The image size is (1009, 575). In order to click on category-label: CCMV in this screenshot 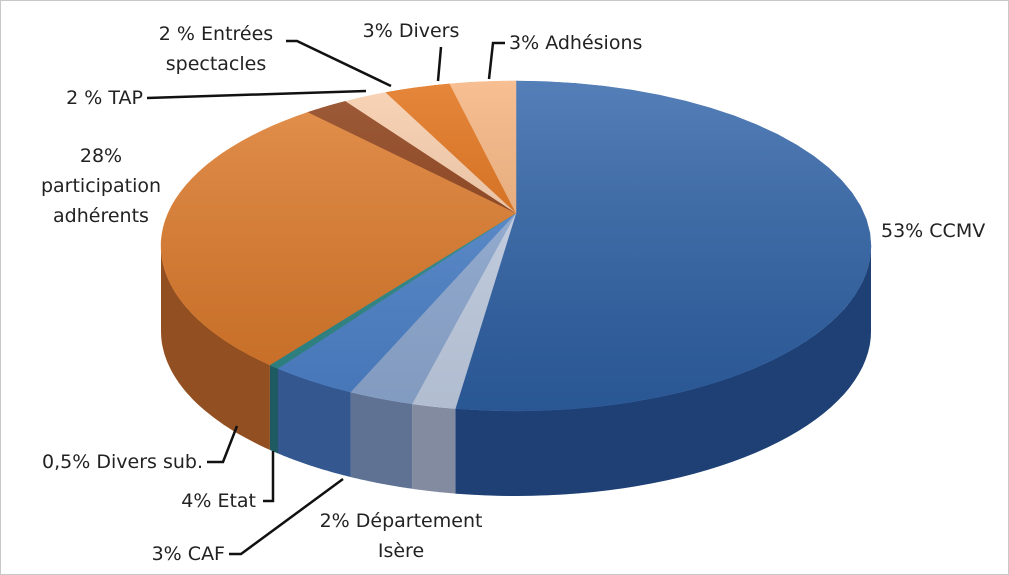, I will do `click(957, 231)`.